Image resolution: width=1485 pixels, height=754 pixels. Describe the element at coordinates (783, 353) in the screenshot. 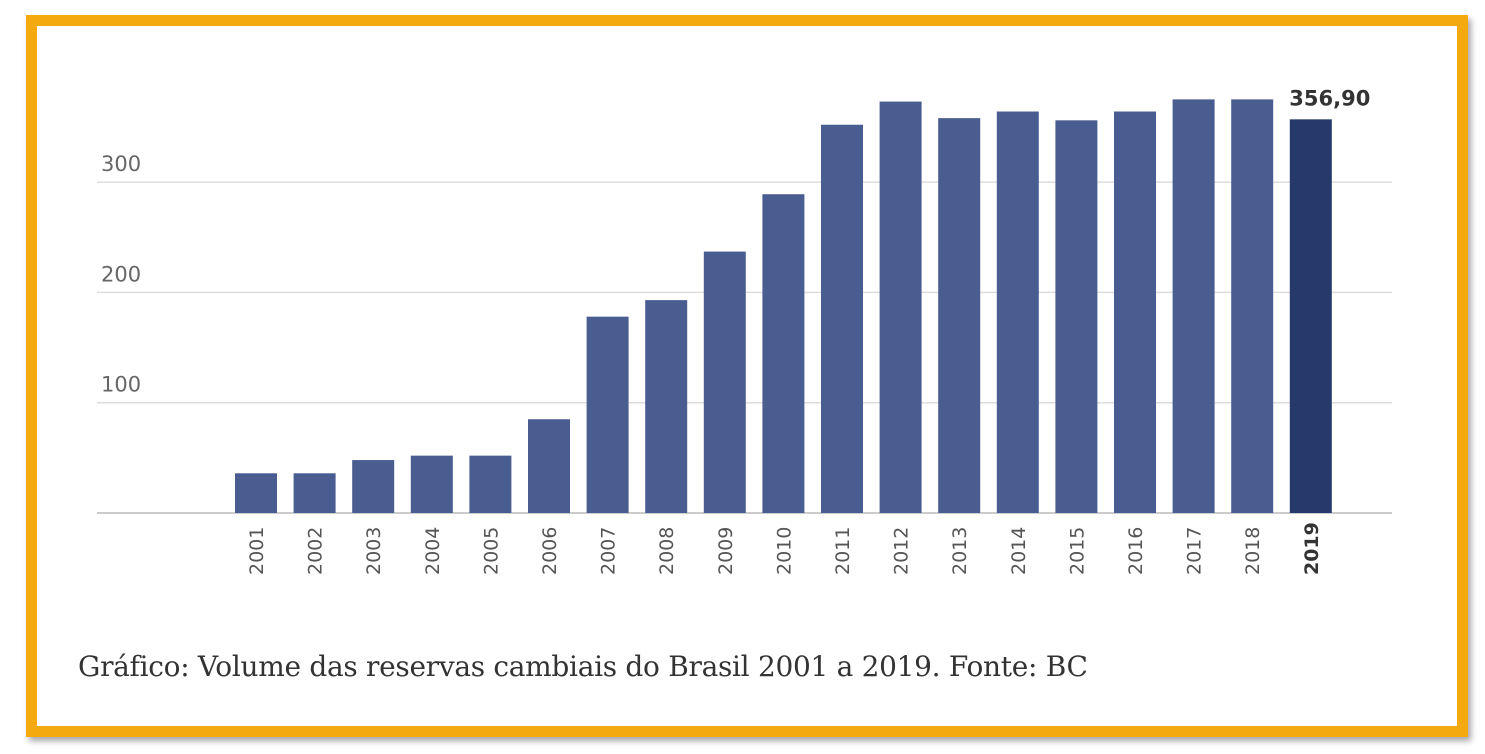

I see `bar-2010` at that location.